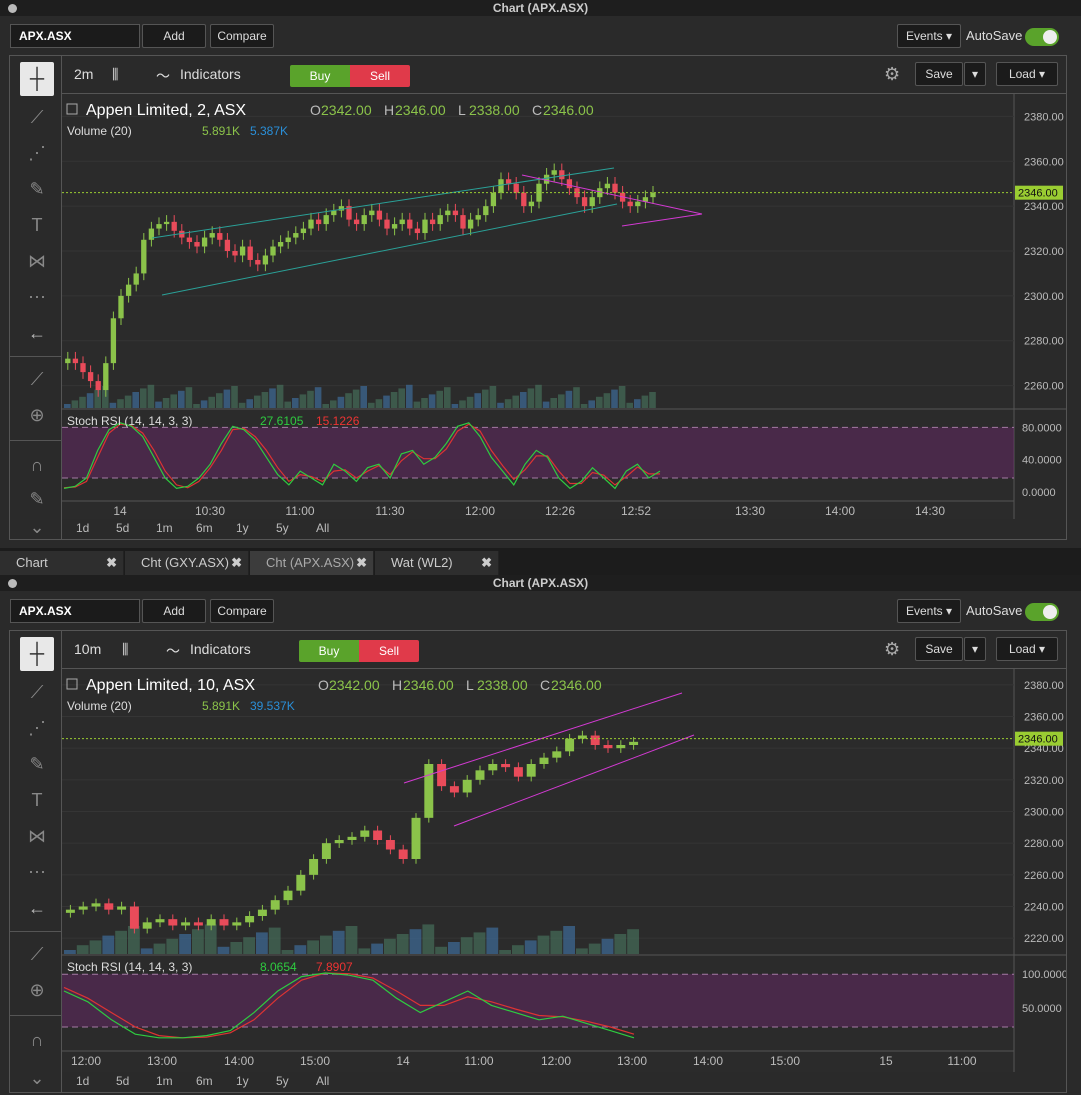 This screenshot has width=1081, height=1095. Describe the element at coordinates (84, 74) in the screenshot. I see `interval-selector: 2m` at that location.